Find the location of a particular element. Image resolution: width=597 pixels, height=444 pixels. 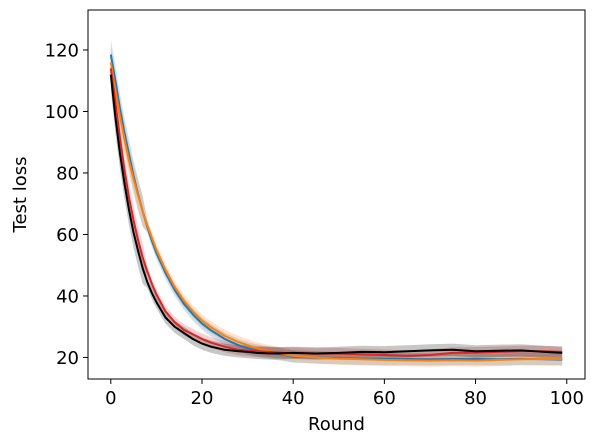

y-tick-label: 60 is located at coordinates (67, 235).